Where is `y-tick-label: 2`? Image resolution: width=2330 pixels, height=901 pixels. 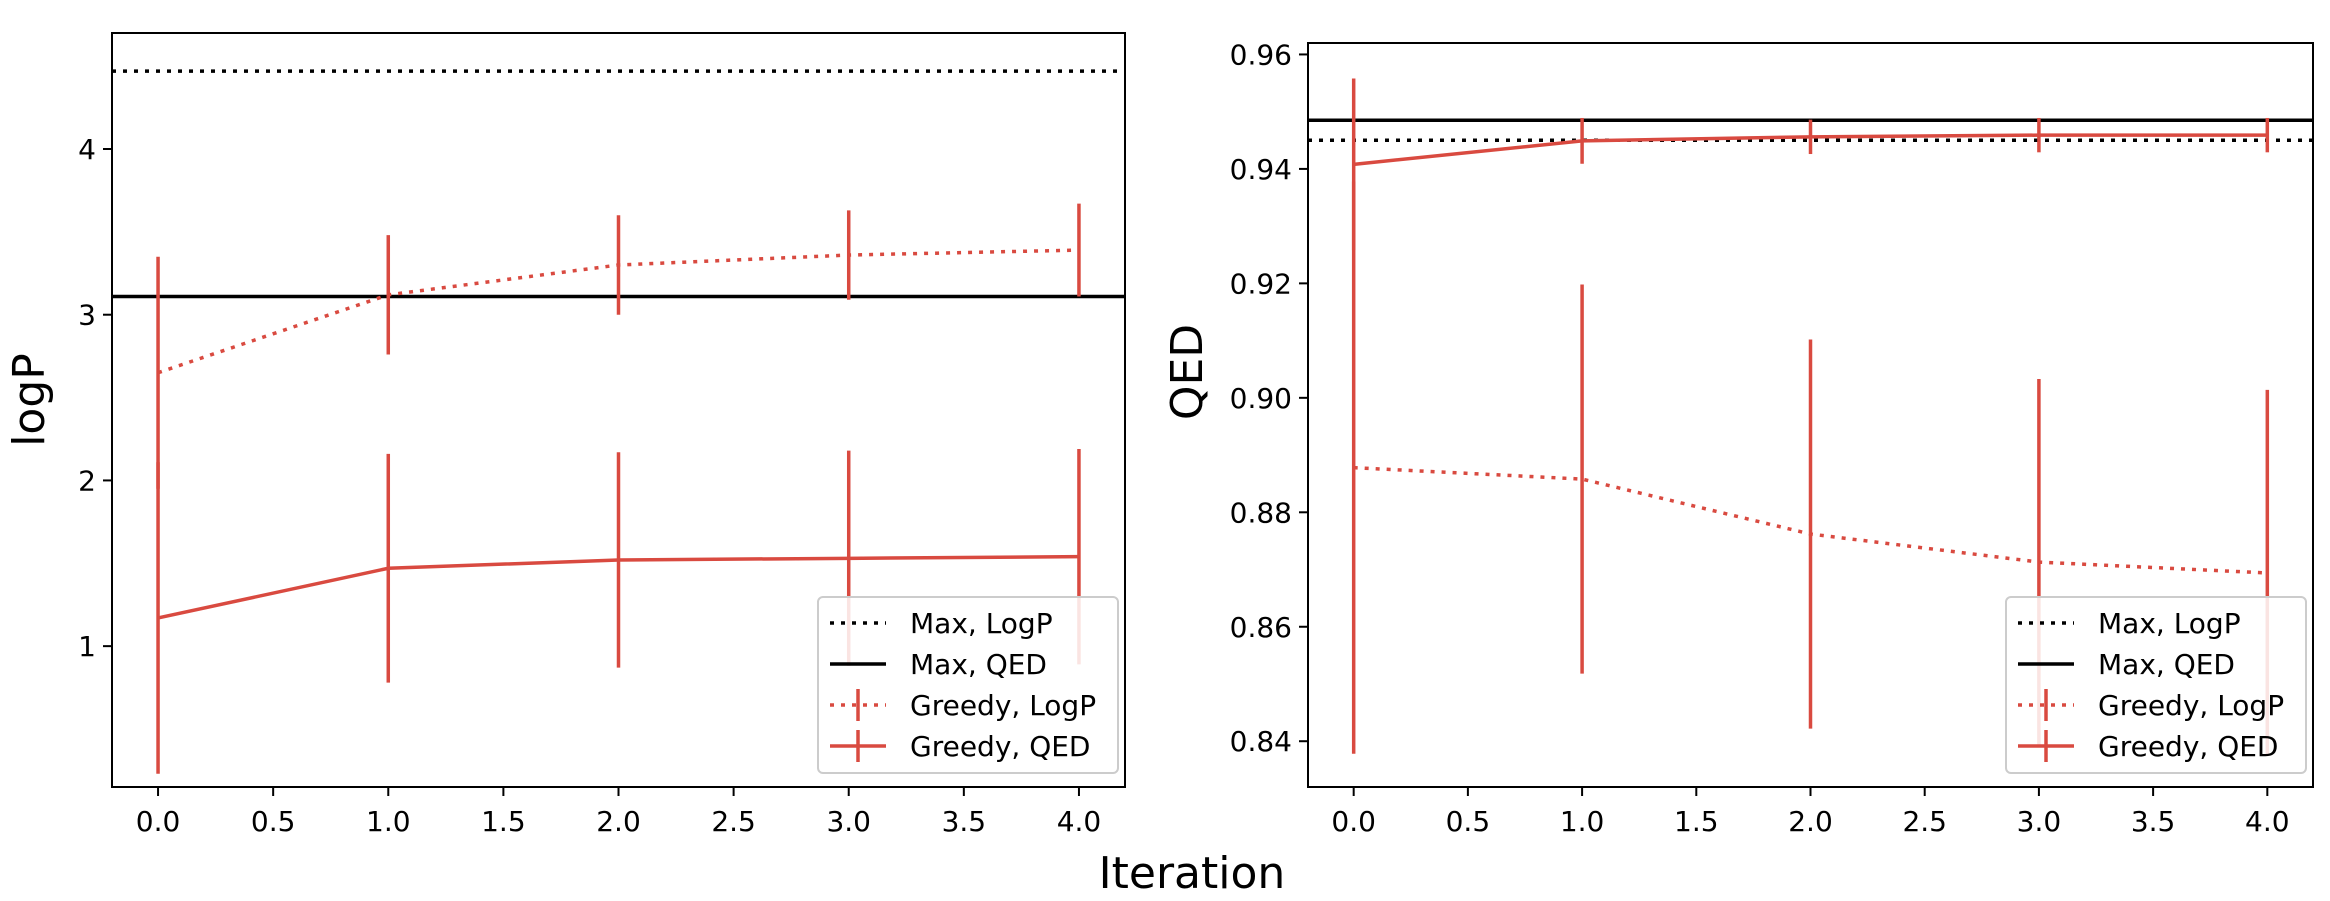 y-tick-label: 2 is located at coordinates (87, 480).